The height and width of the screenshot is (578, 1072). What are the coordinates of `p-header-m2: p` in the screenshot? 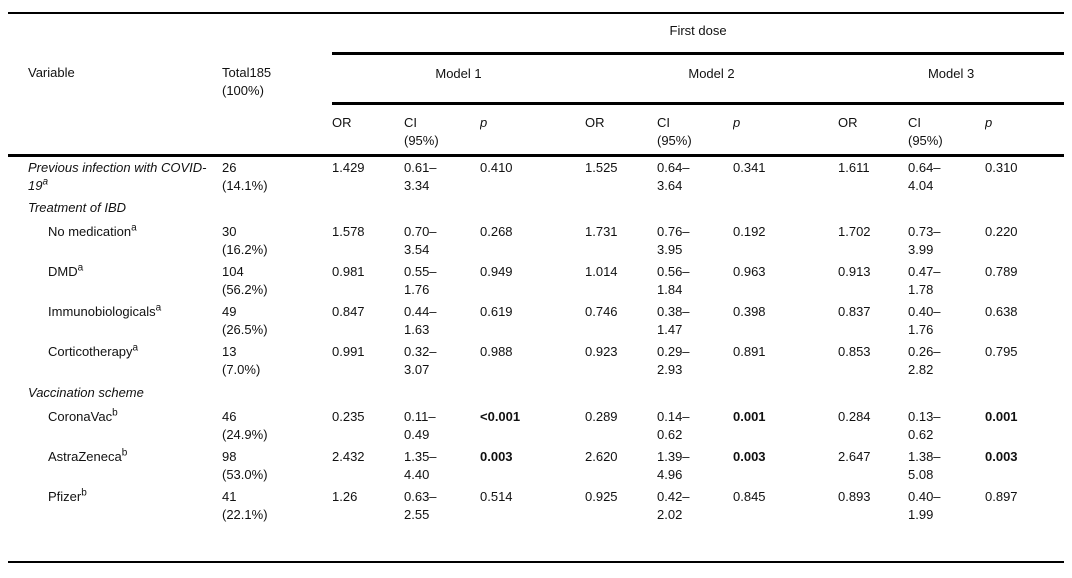 It's located at (785, 130).